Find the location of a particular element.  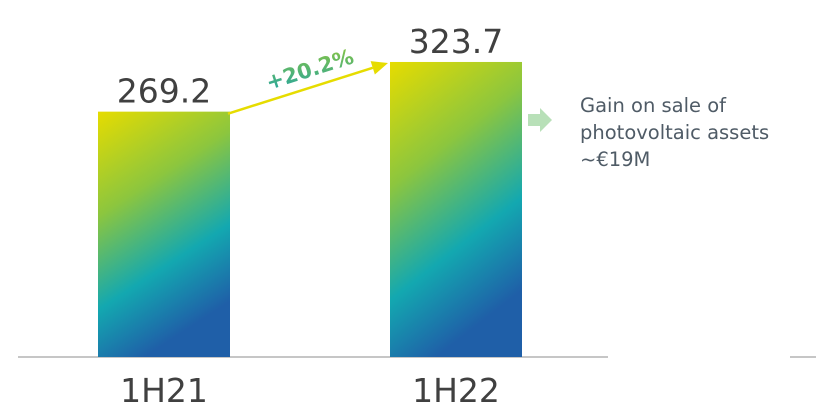

value-label: 323.7 is located at coordinates (456, 41).